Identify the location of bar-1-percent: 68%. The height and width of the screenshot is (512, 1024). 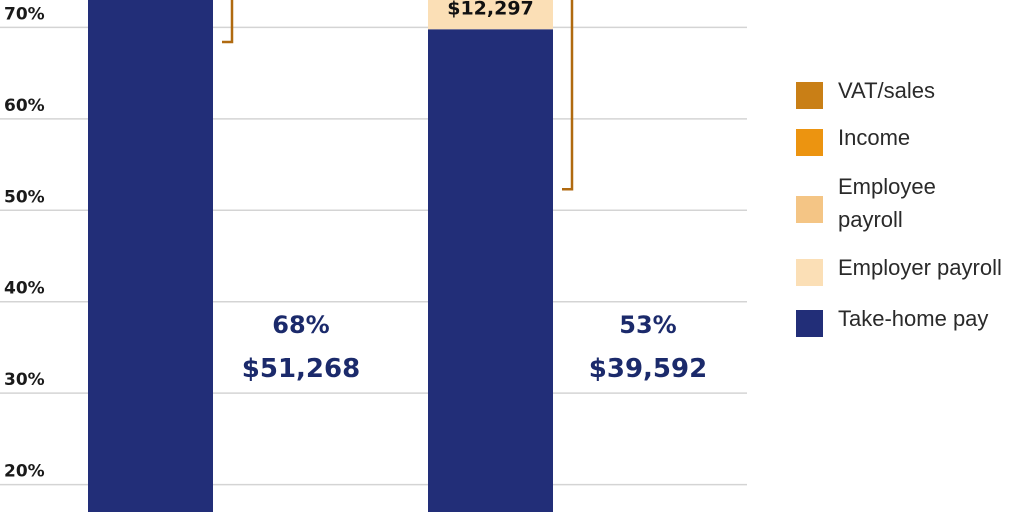
(300, 325).